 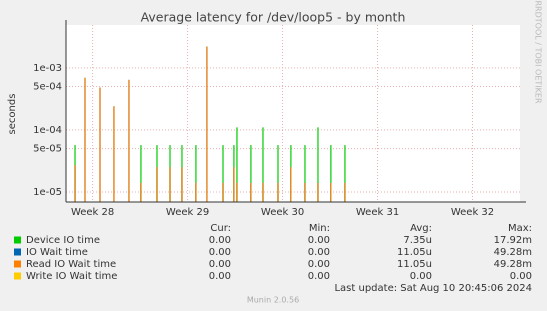 I want to click on legend-value: 7.35u, so click(x=417, y=240).